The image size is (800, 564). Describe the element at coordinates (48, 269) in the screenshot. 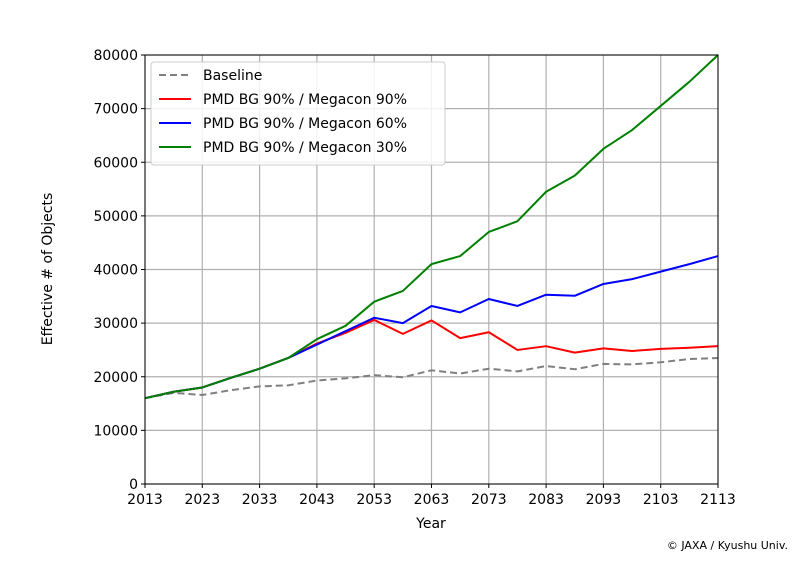

I see `y-axis-label: Effective # of Objects` at that location.